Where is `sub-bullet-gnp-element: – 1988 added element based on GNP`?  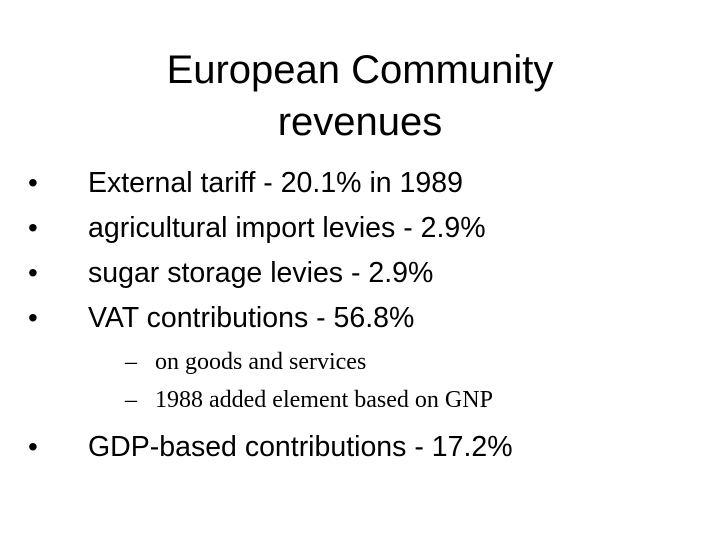 sub-bullet-gnp-element: – 1988 added element based on GNP is located at coordinates (309, 400).